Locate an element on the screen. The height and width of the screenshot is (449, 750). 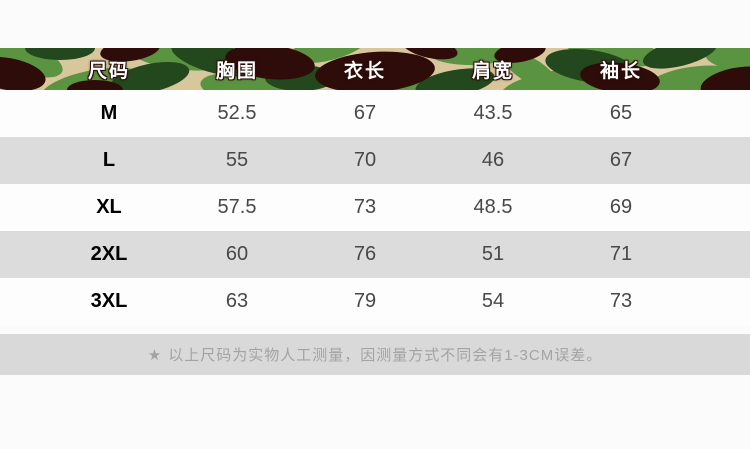
header-cell-size: 尺码 is located at coordinates (108, 71).